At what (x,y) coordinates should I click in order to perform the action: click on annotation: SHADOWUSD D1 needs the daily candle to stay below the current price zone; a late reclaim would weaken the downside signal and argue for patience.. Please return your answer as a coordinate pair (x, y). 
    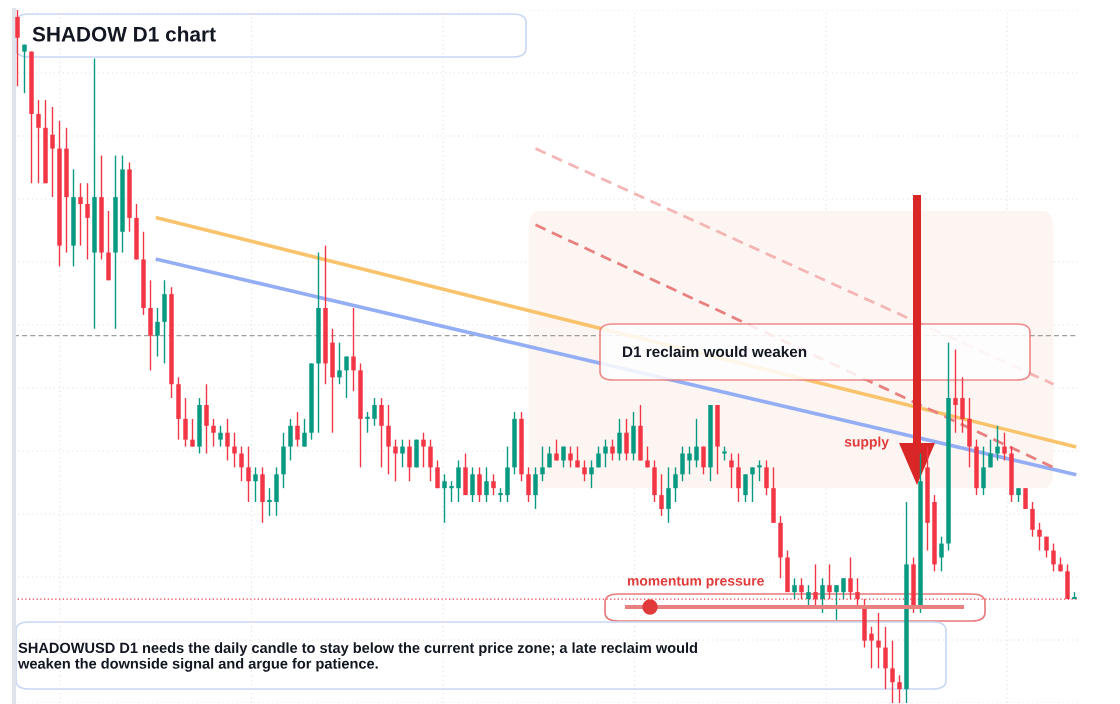
    Looking at the image, I should click on (358, 657).